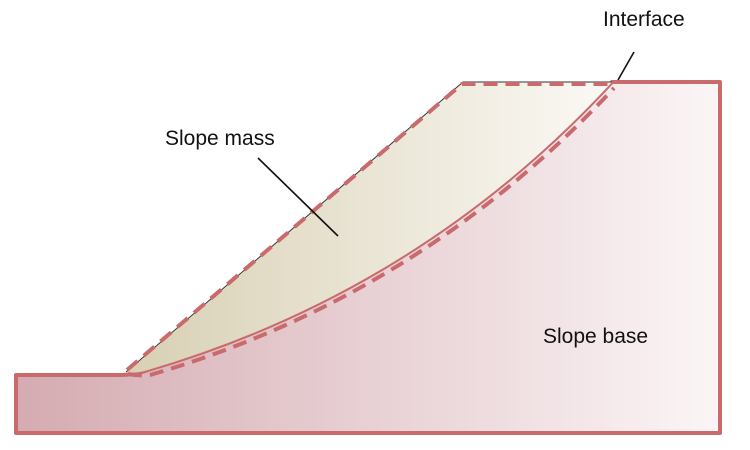  I want to click on interface-leader-line, so click(626, 66).